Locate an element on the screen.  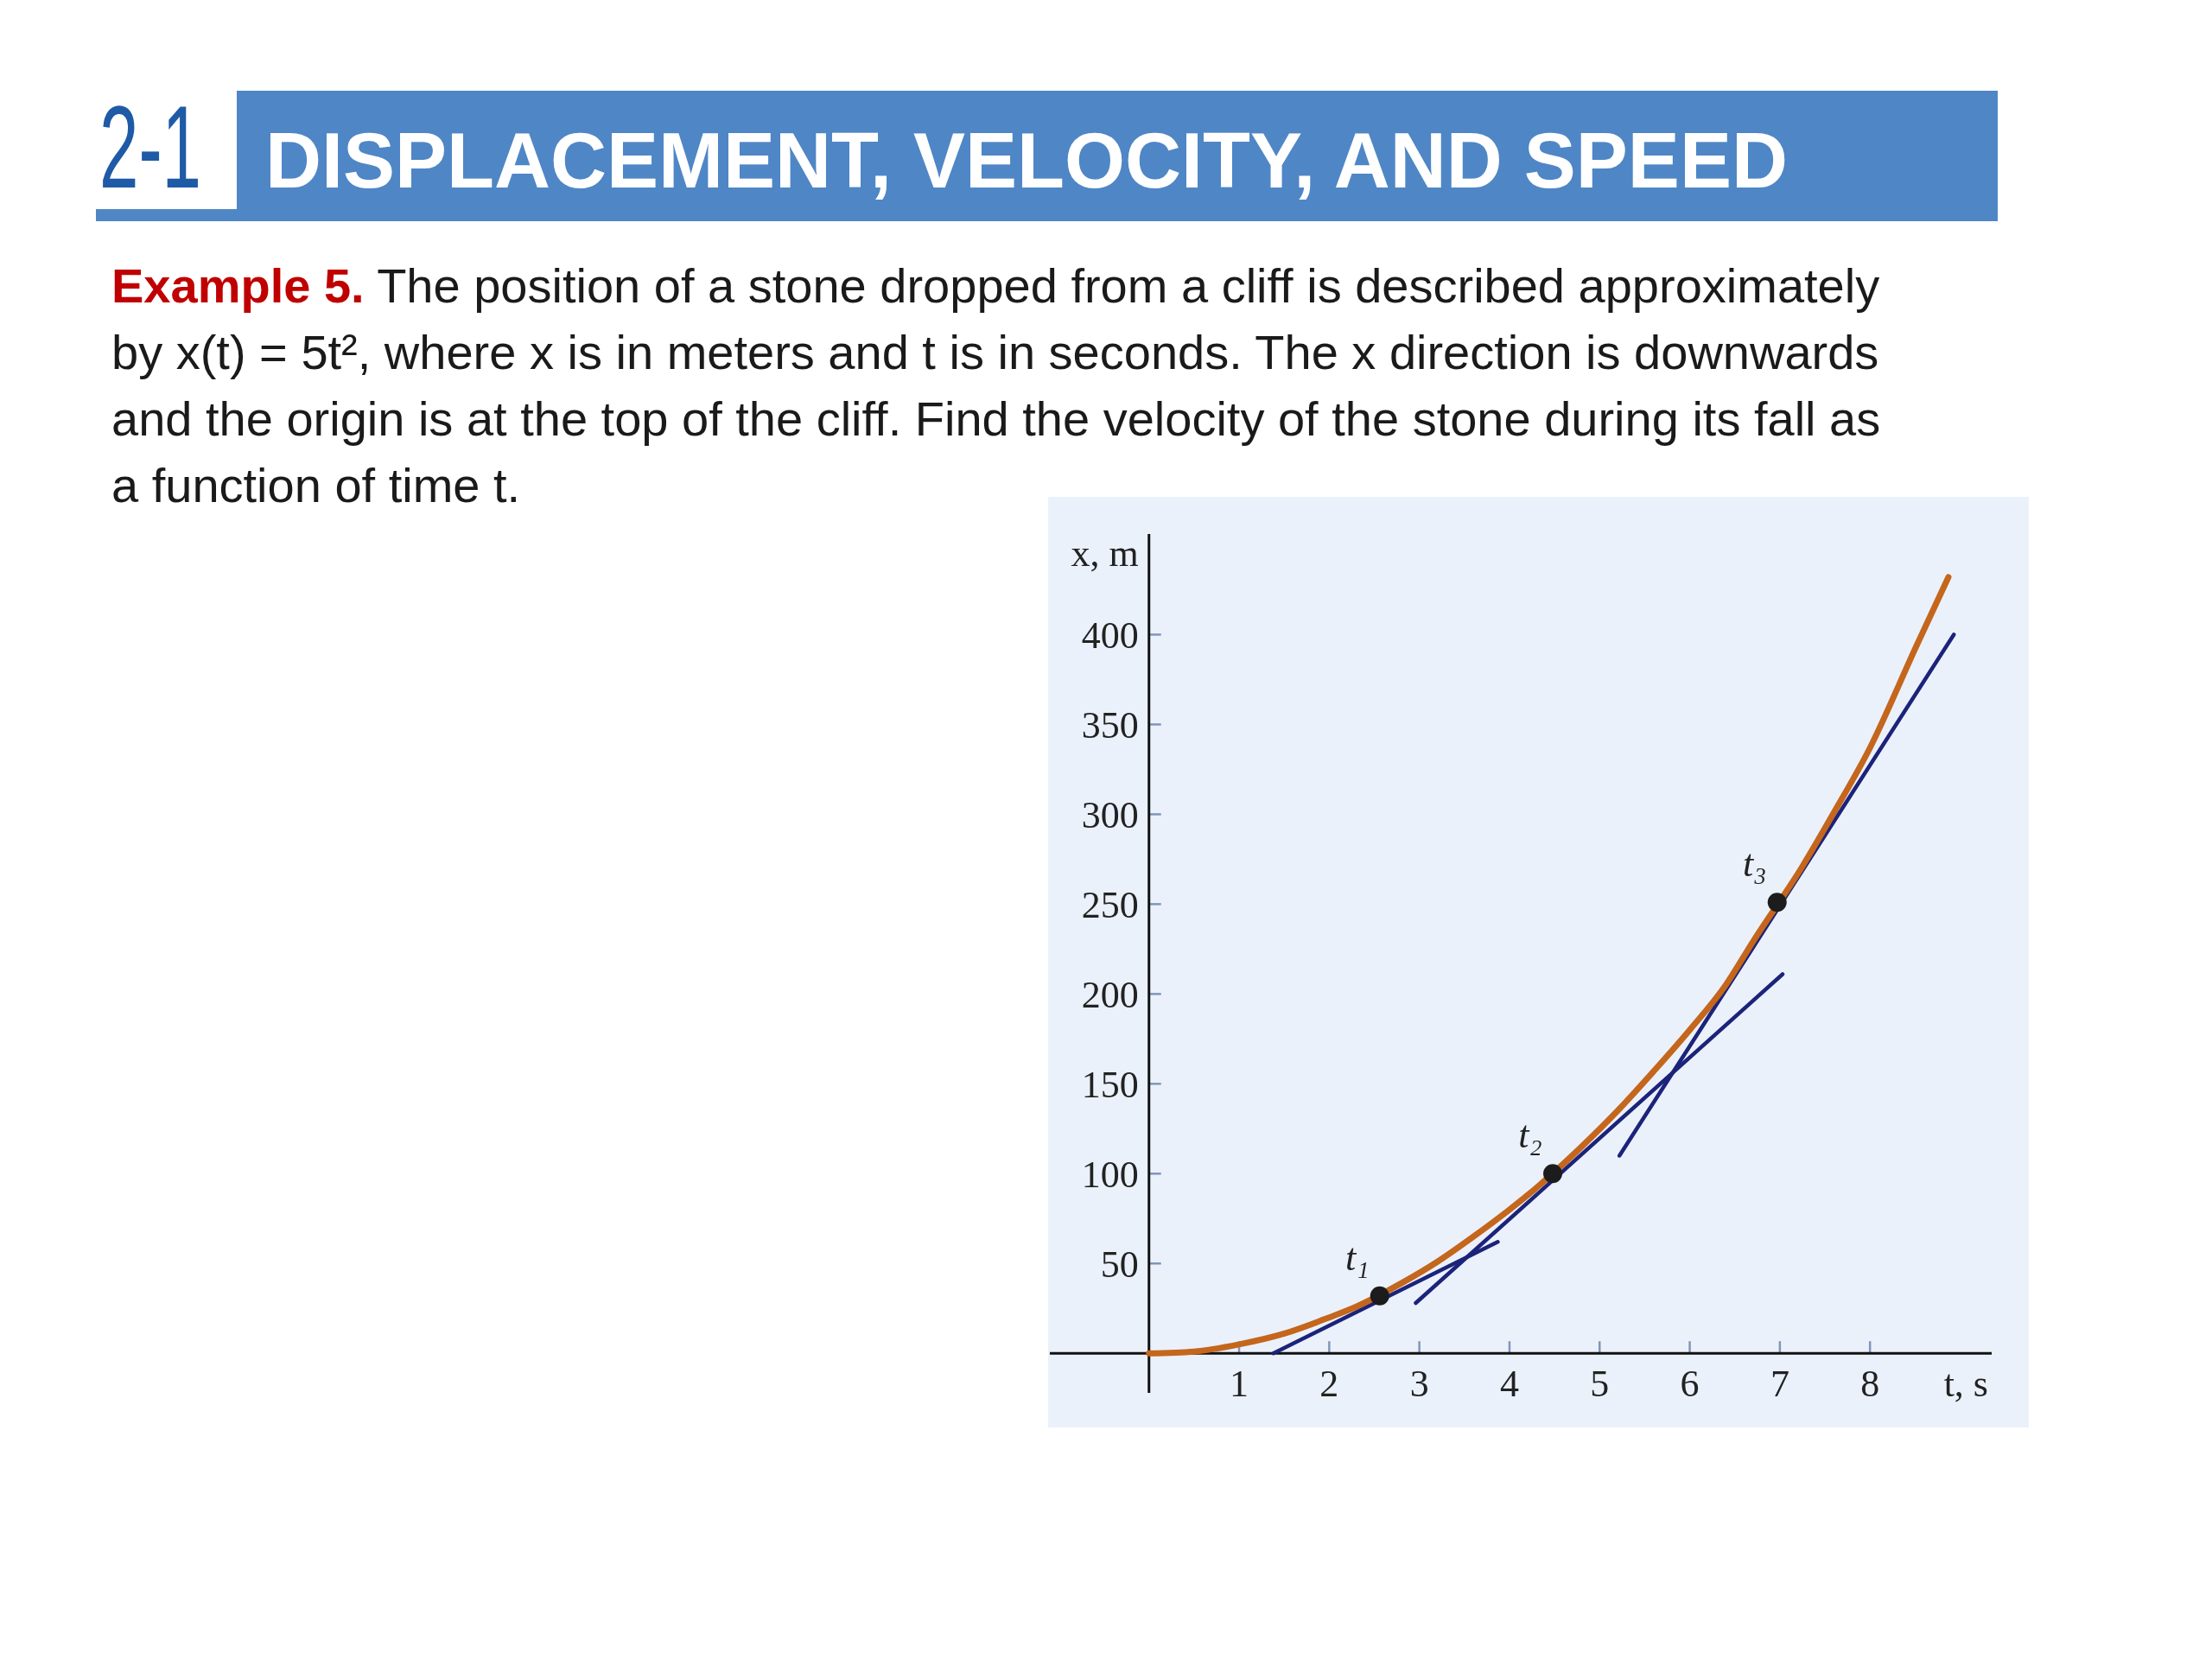
y-tick-label: 200 is located at coordinates (1110, 994).